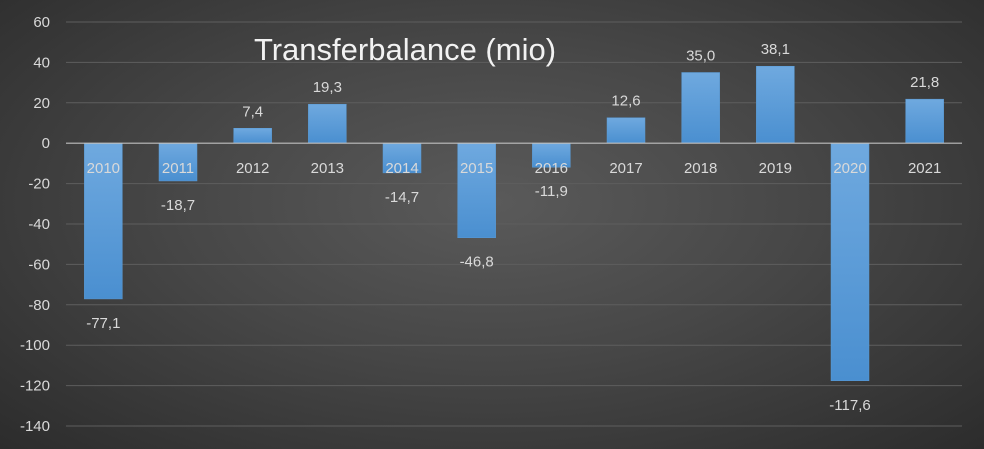 This screenshot has height=449, width=984. What do you see at coordinates (39, 305) in the screenshot?
I see `y-tick-label: -80` at bounding box center [39, 305].